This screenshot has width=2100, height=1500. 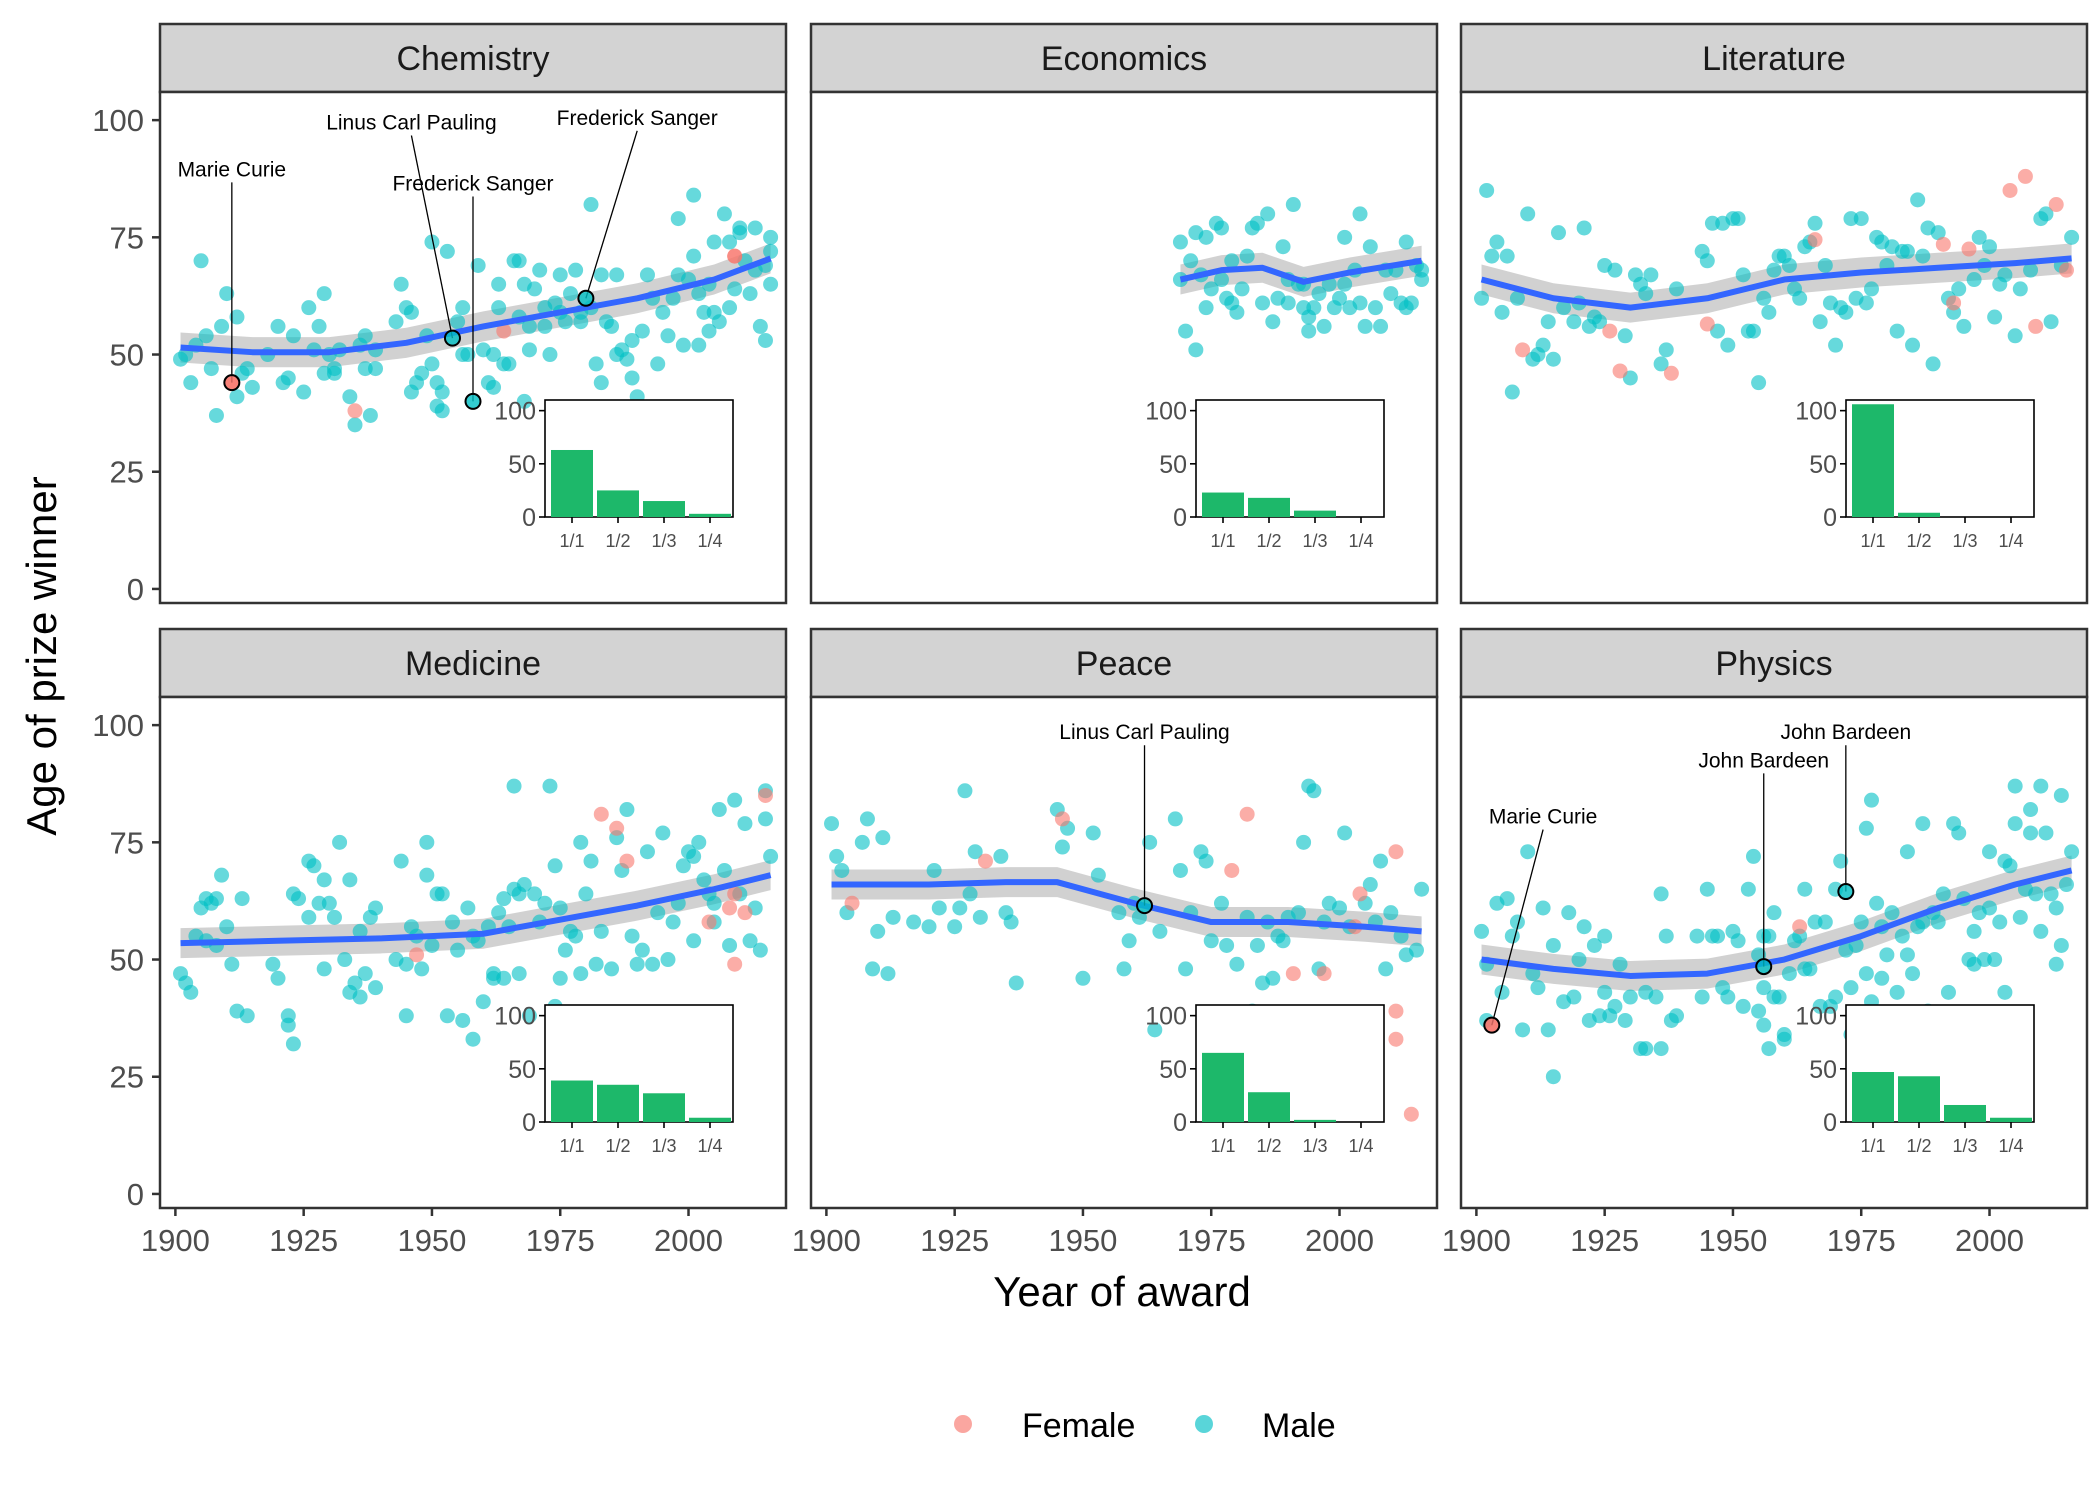 I want to click on strip-physics, so click(x=1774, y=663).